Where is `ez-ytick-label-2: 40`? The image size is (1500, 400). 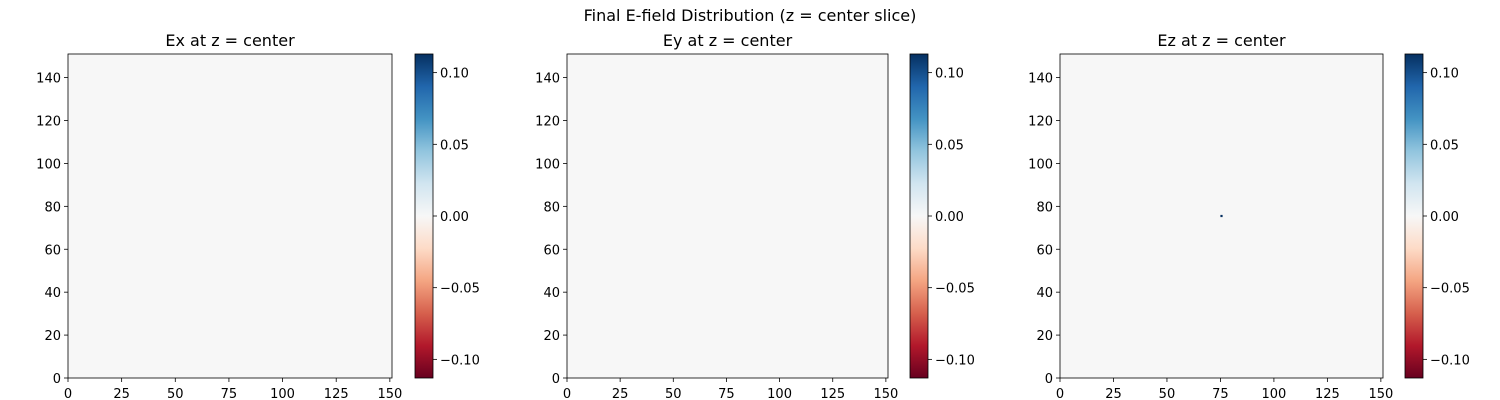 ez-ytick-label-2: 40 is located at coordinates (1044, 293).